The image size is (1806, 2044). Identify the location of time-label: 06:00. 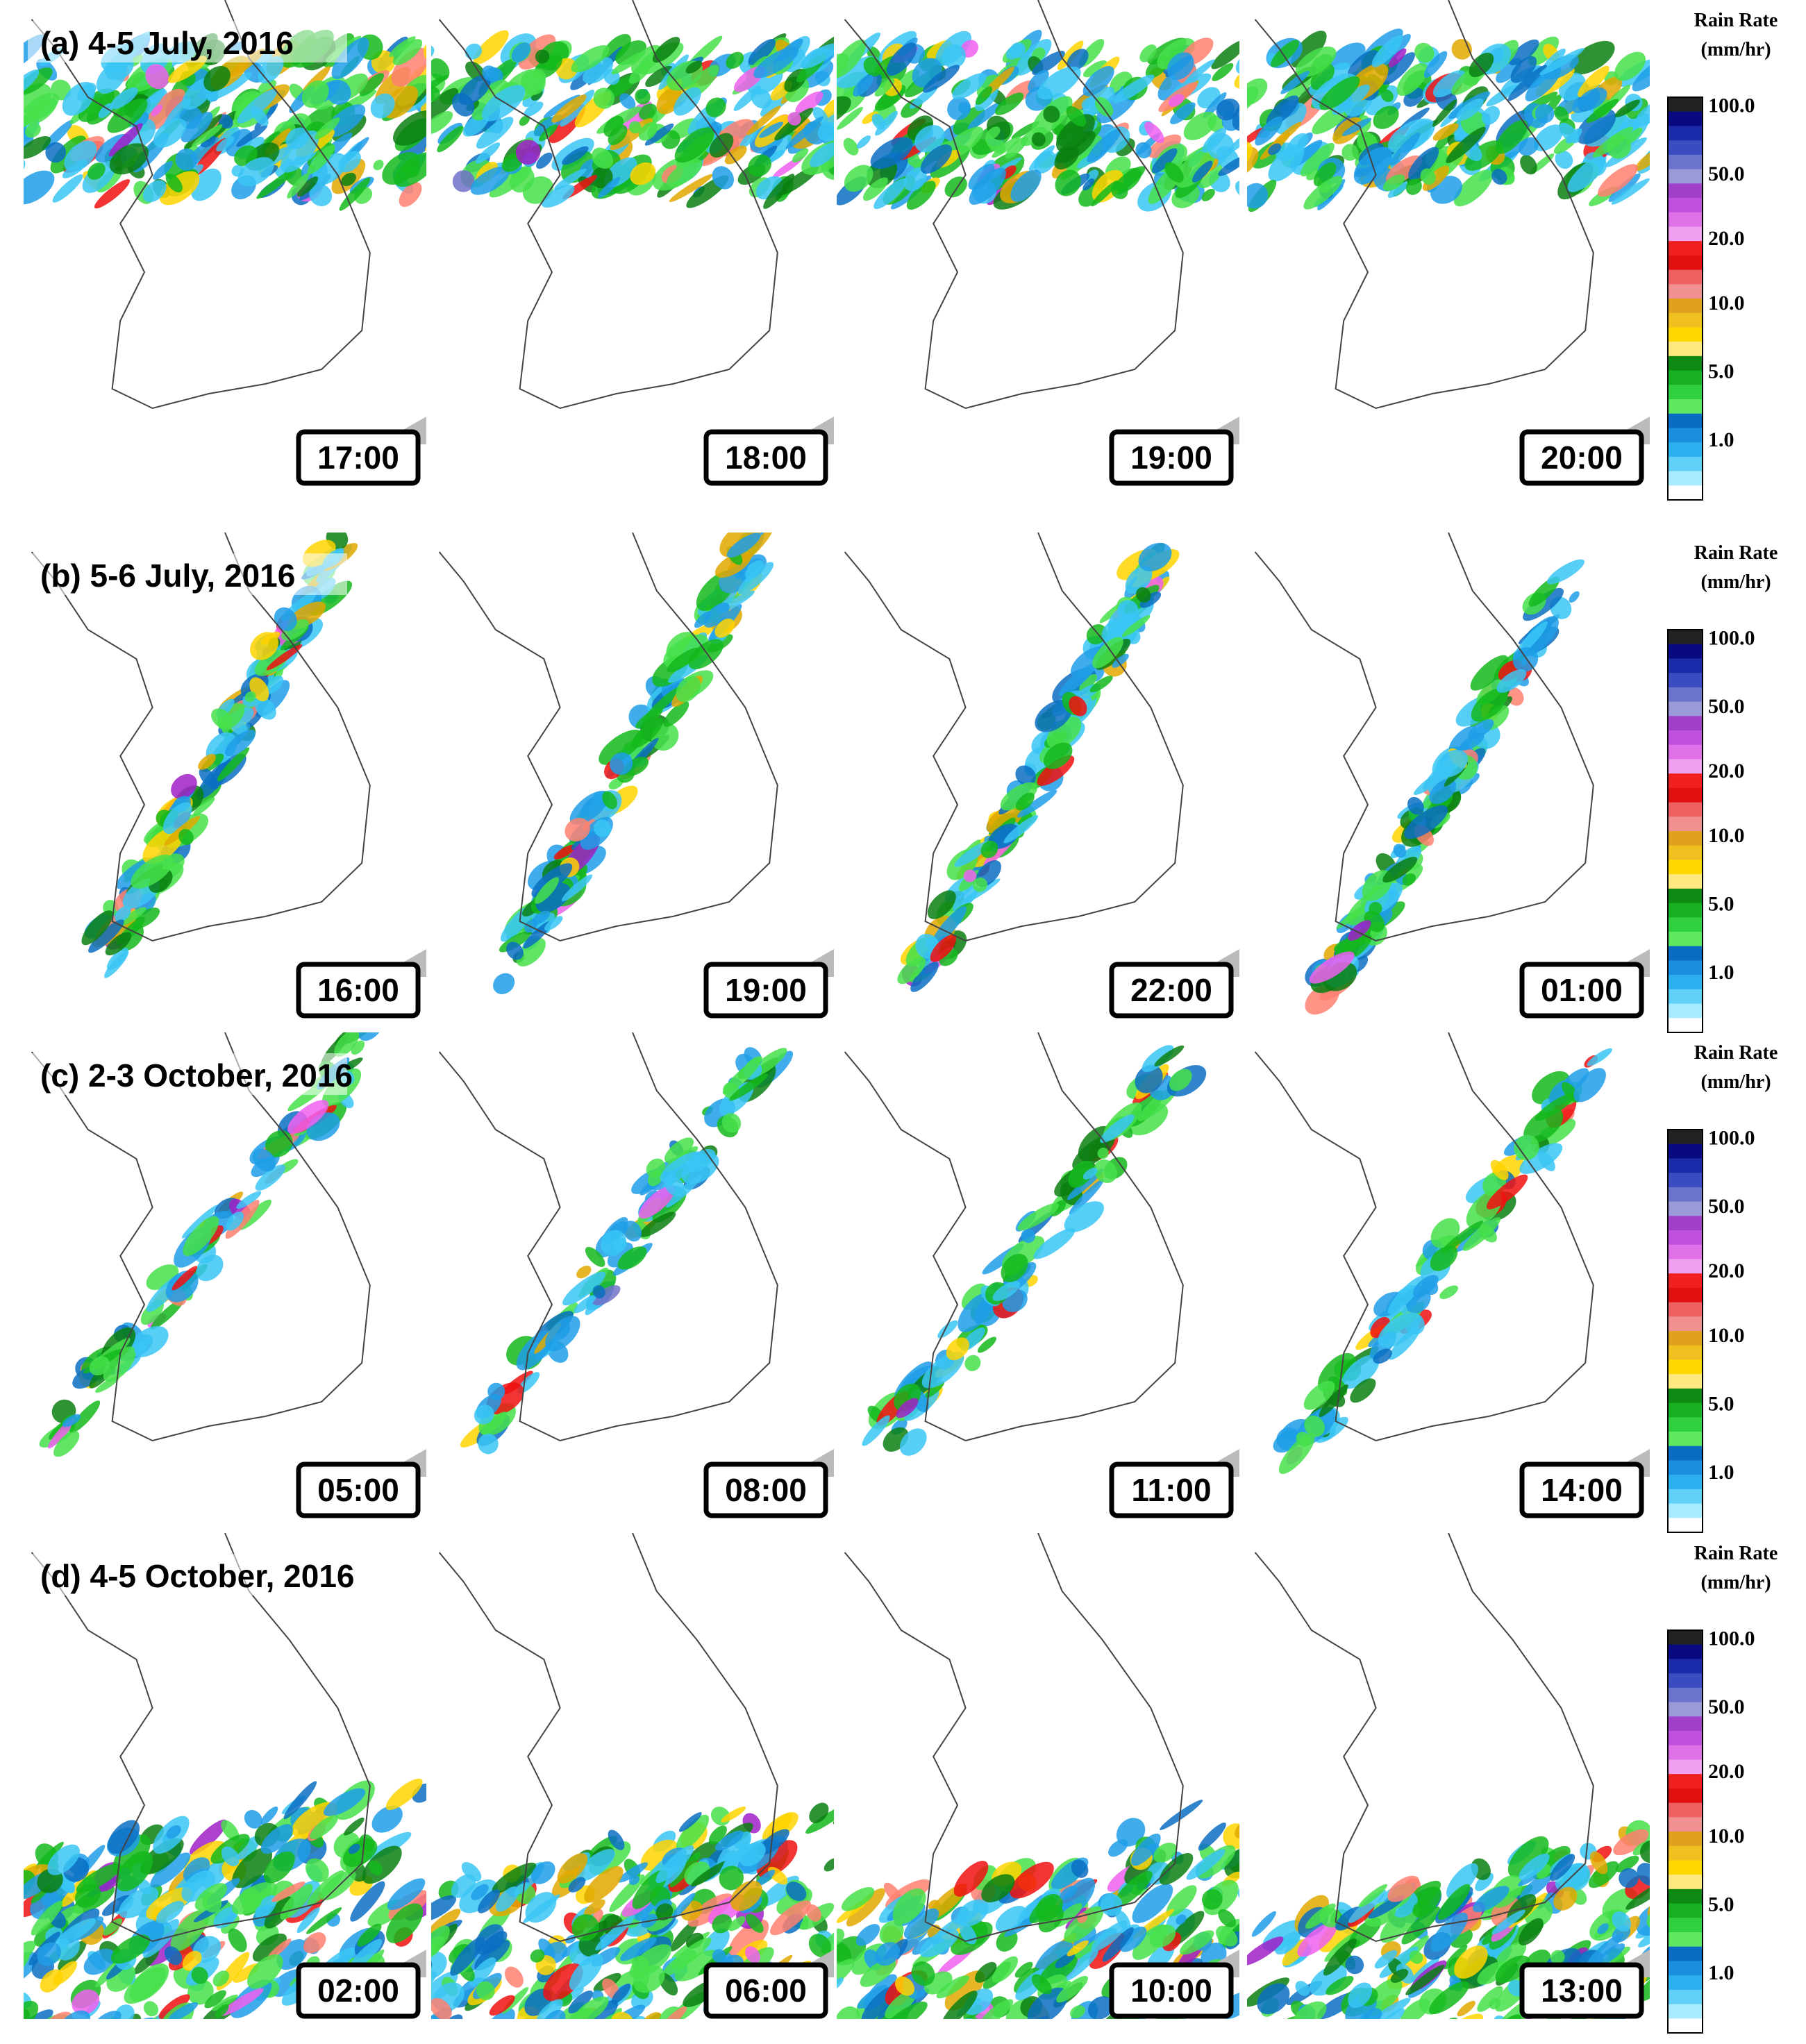
(766, 1990).